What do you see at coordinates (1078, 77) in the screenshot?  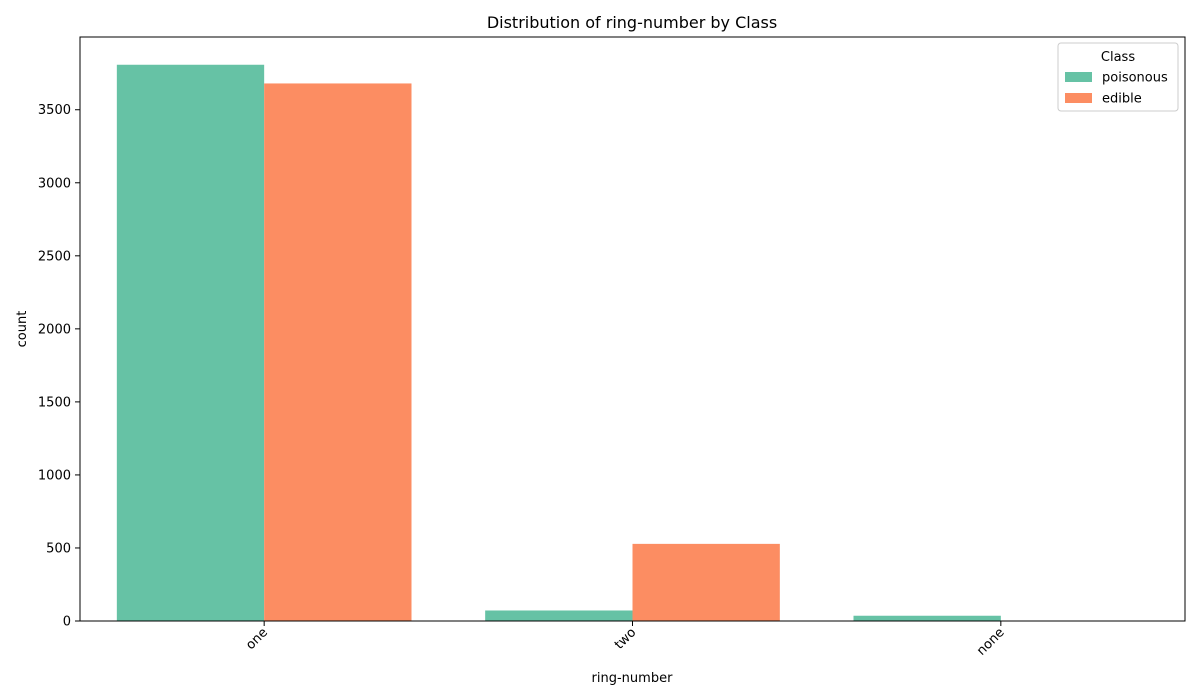 I see `legend-swatch-poisonous` at bounding box center [1078, 77].